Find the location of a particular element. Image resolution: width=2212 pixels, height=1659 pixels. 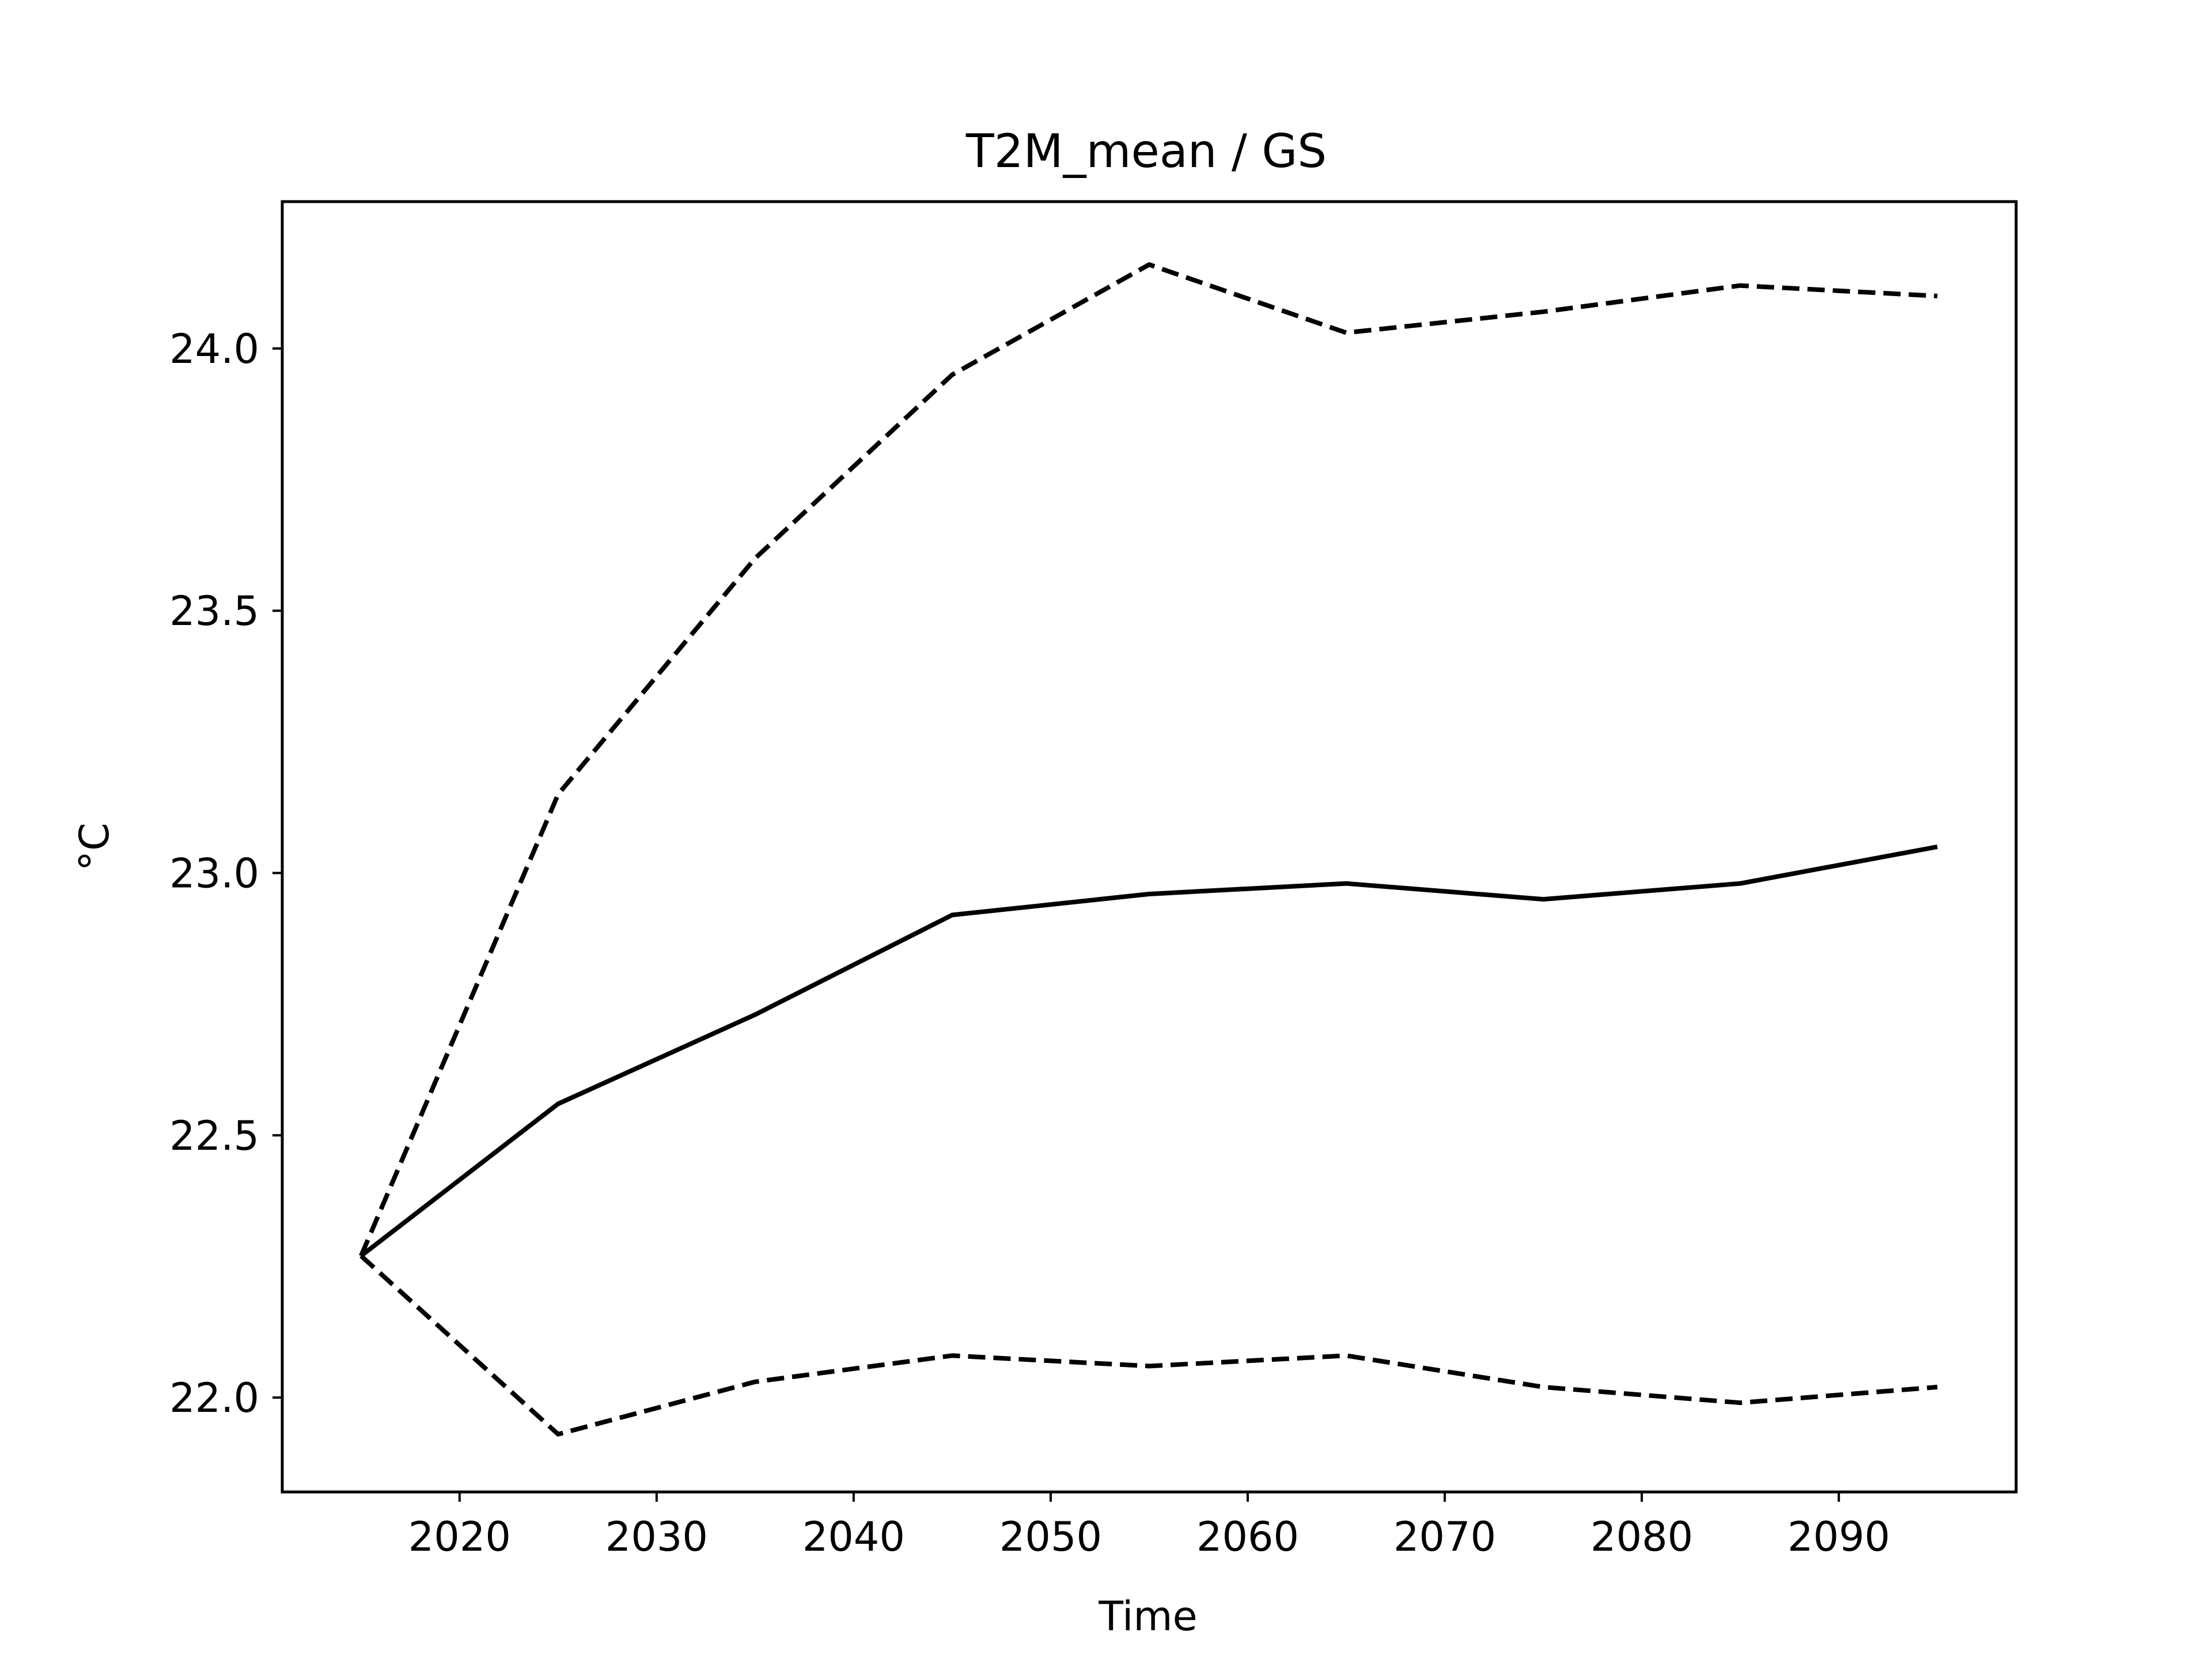

x-tick-label: 2090 is located at coordinates (1838, 1536).